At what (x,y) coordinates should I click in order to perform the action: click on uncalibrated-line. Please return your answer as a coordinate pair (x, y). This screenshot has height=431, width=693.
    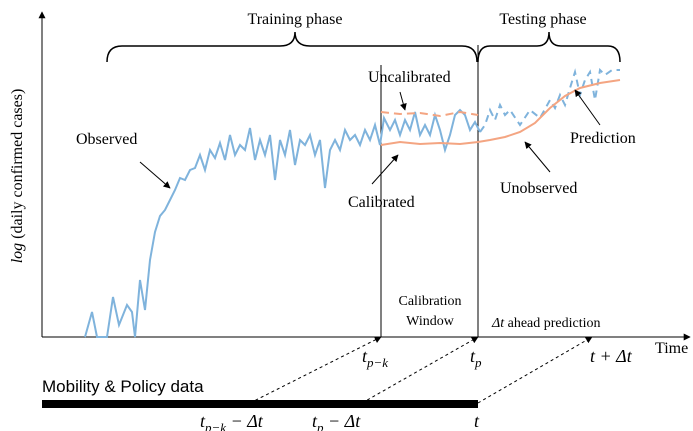
    Looking at the image, I should click on (429, 114).